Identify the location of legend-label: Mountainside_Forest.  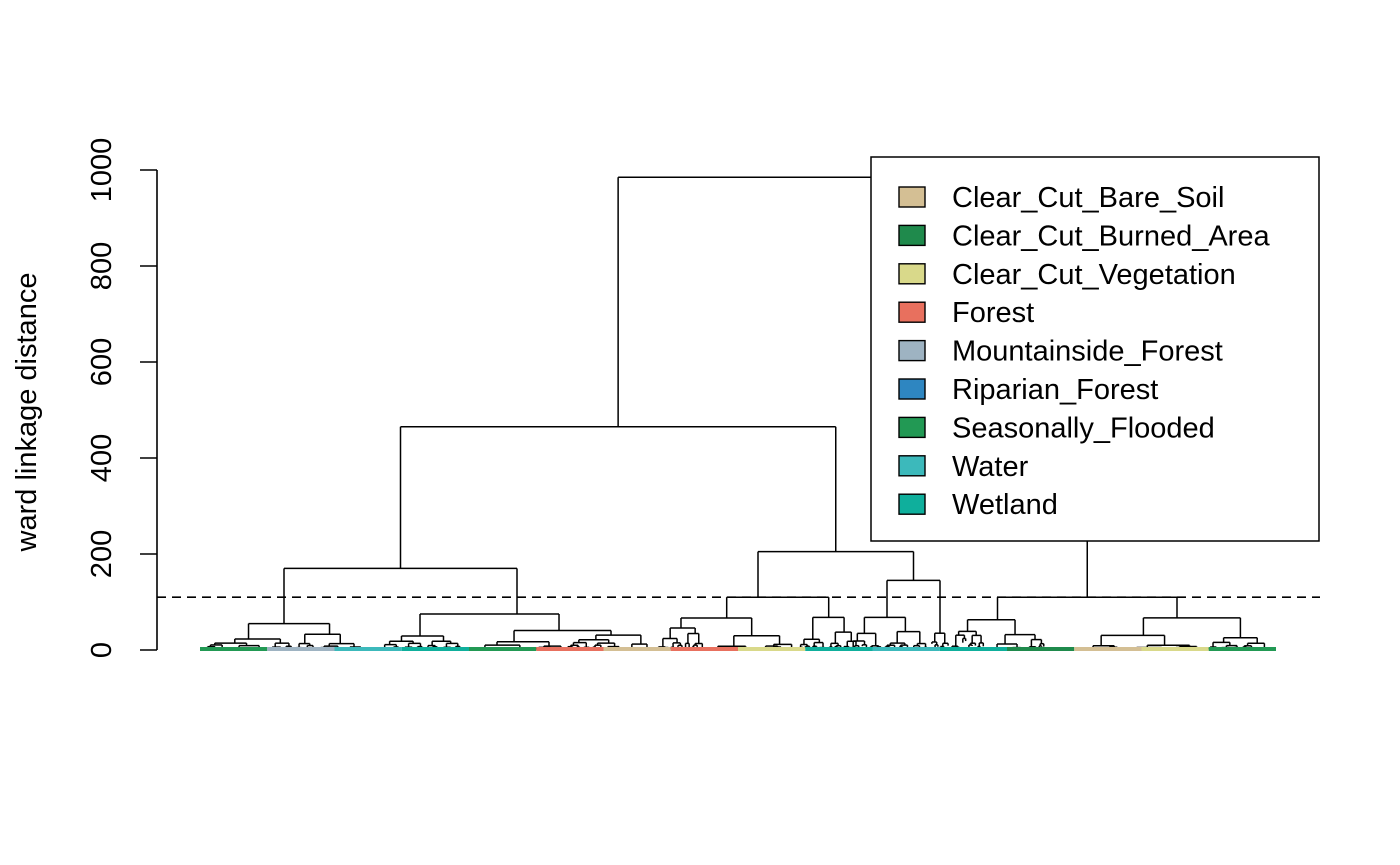
(1087, 352).